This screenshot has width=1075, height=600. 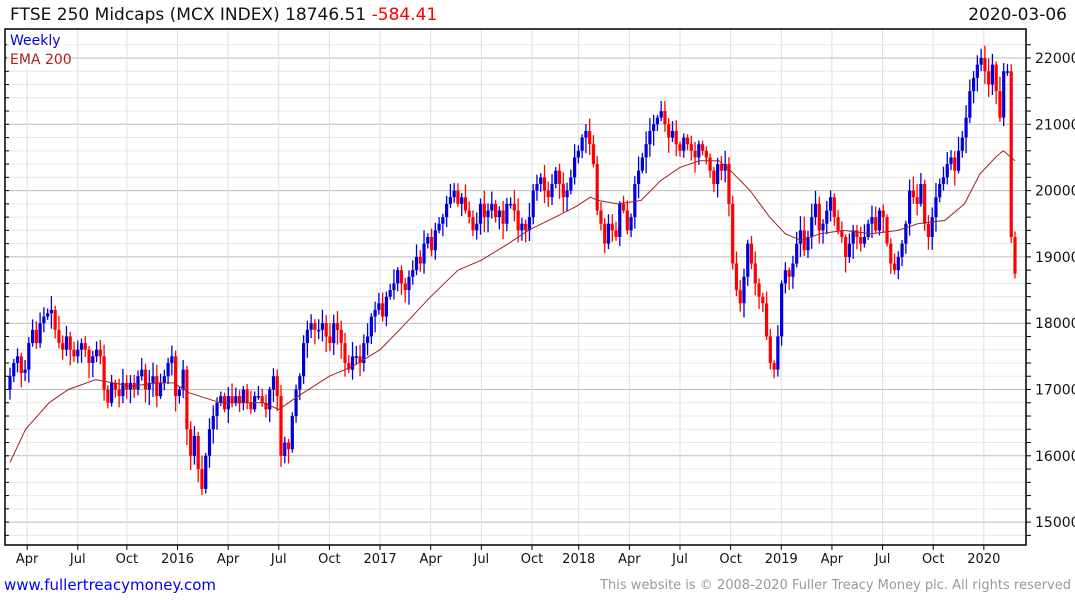 What do you see at coordinates (1055, 391) in the screenshot?
I see `y-tick-label: 17000` at bounding box center [1055, 391].